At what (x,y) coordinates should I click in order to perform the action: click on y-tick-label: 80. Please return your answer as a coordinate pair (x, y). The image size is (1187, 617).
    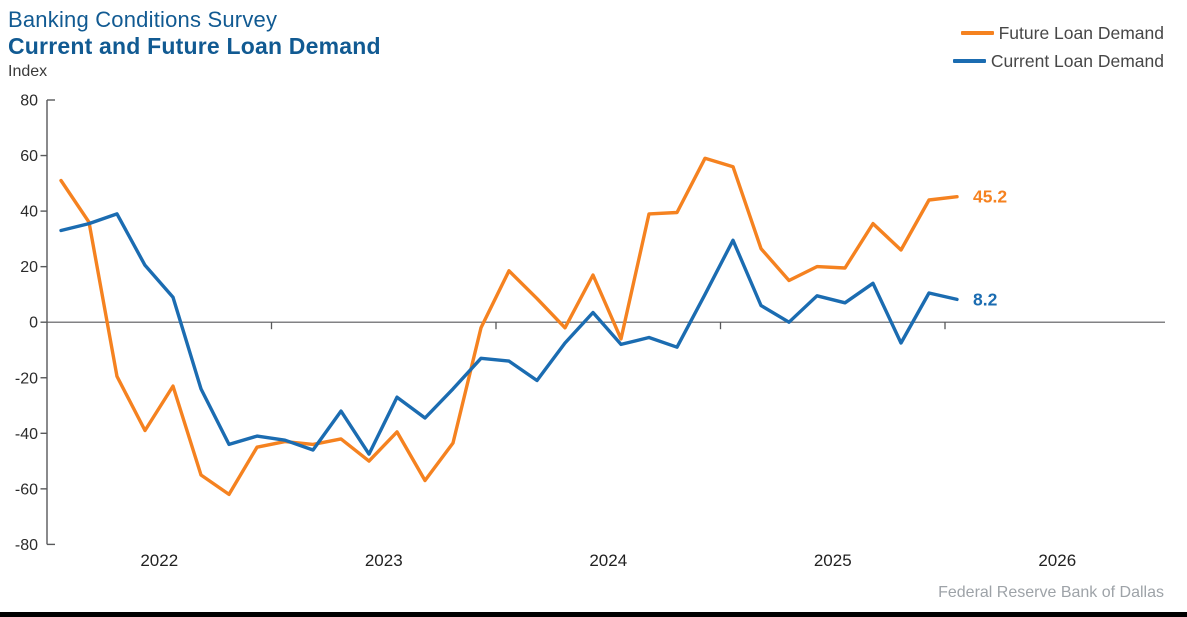
    Looking at the image, I should click on (29, 101).